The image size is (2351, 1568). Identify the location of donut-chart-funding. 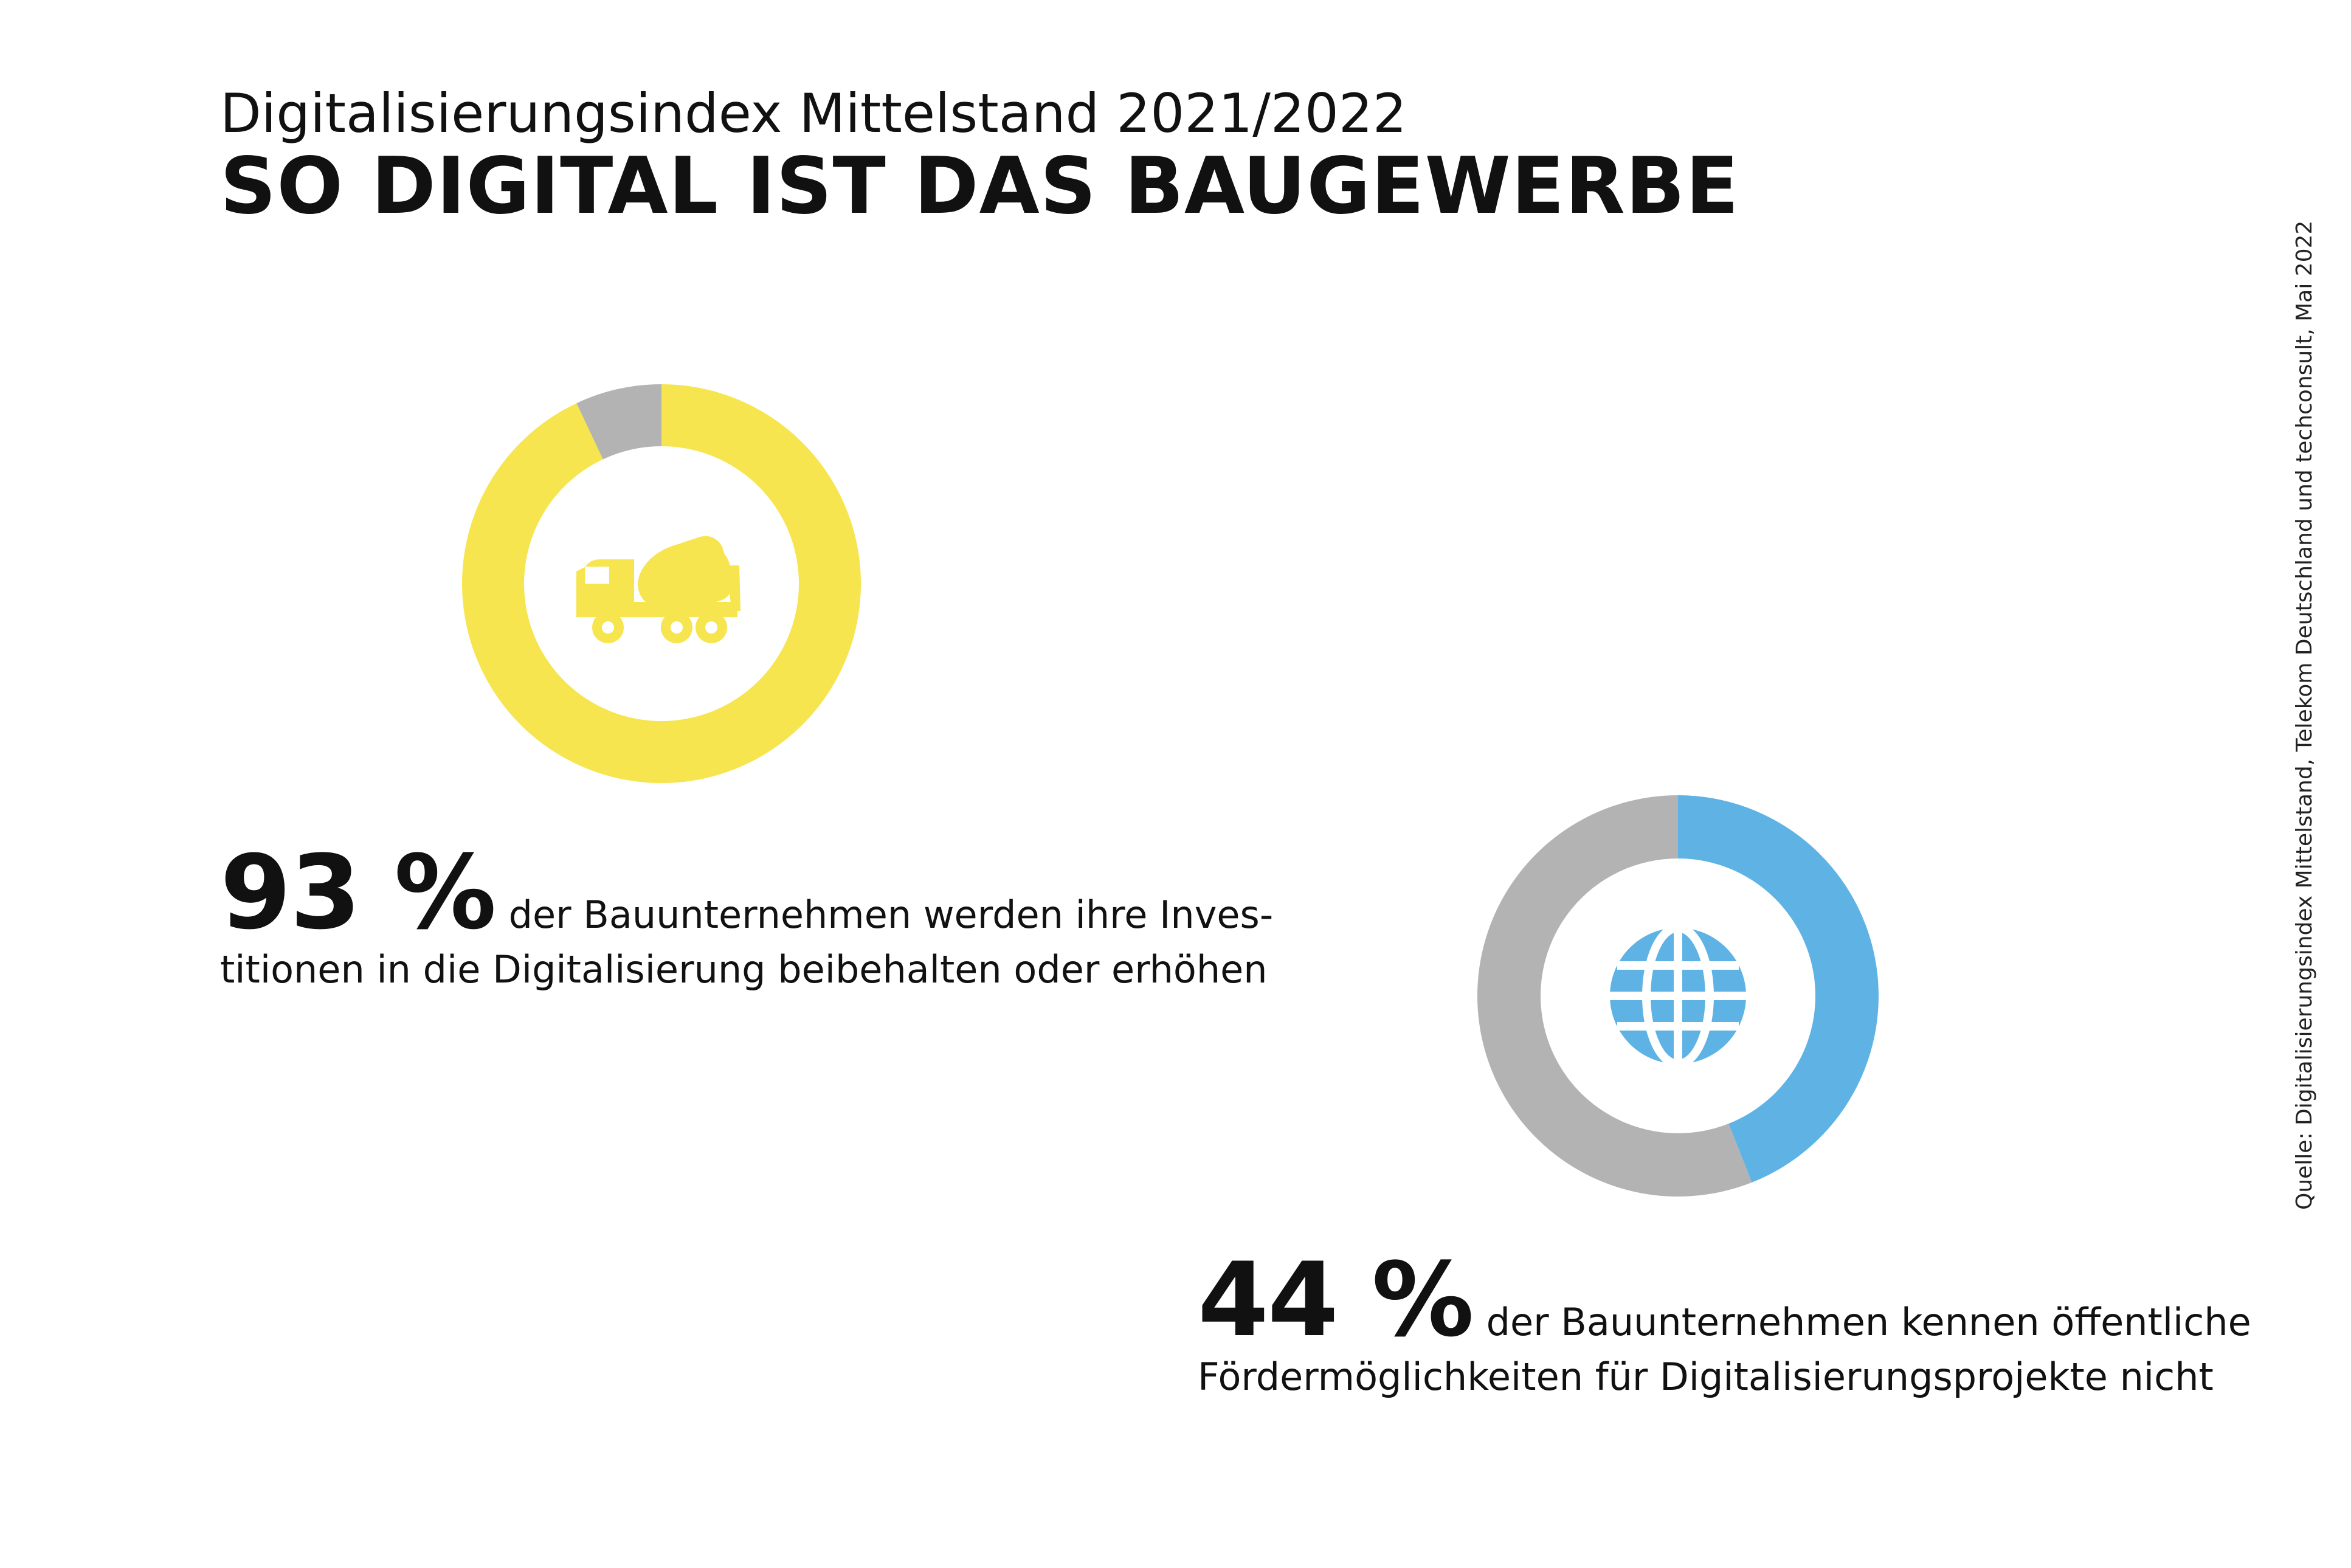
(1678, 996).